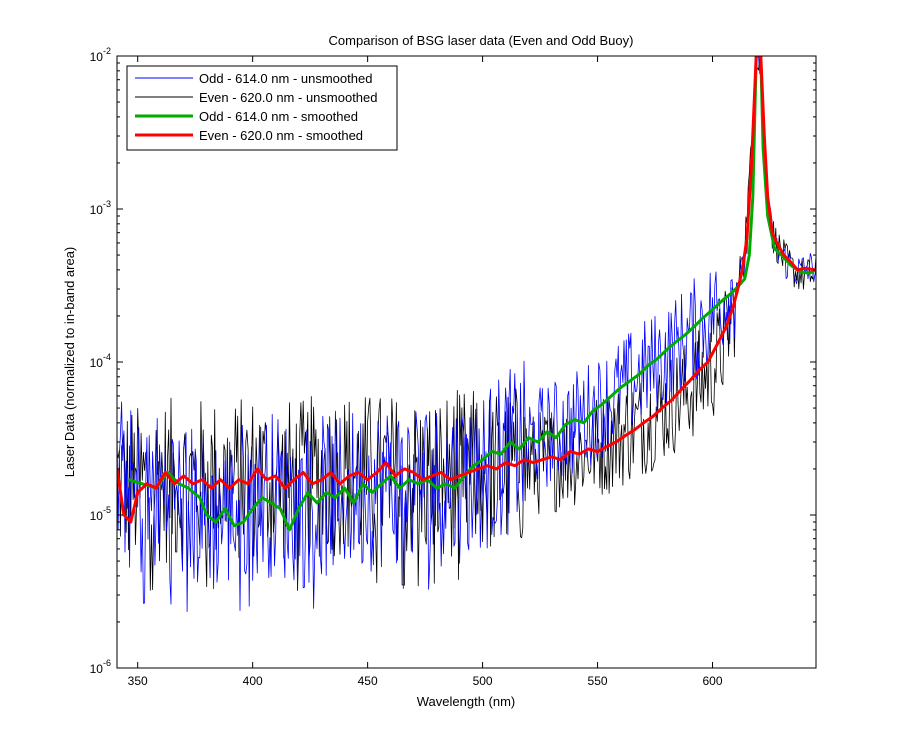 This screenshot has width=900, height=750. Describe the element at coordinates (100, 55) in the screenshot. I see `y-tick-label: 10⁻²` at that location.